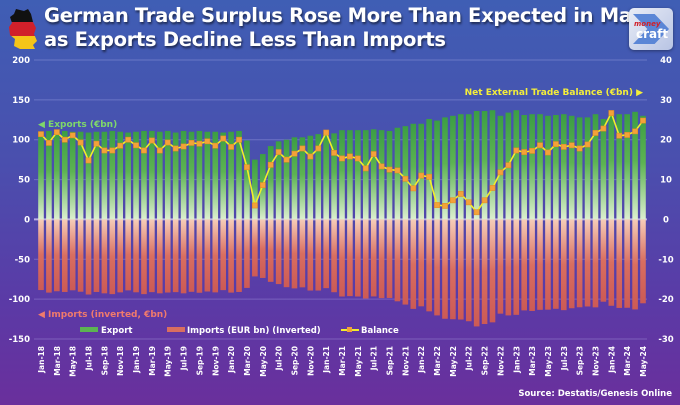 This screenshot has width=680, height=405. I want to click on legend-label-imports: Imports (EUR bn) (Inverted), so click(254, 331).